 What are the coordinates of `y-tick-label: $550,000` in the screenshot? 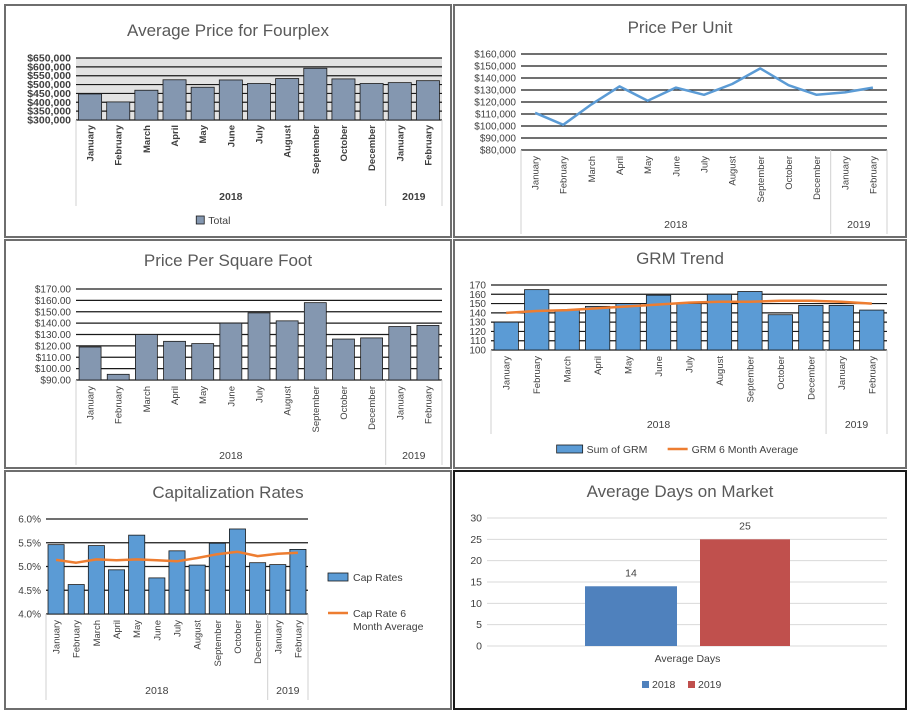 It's located at (49, 76).